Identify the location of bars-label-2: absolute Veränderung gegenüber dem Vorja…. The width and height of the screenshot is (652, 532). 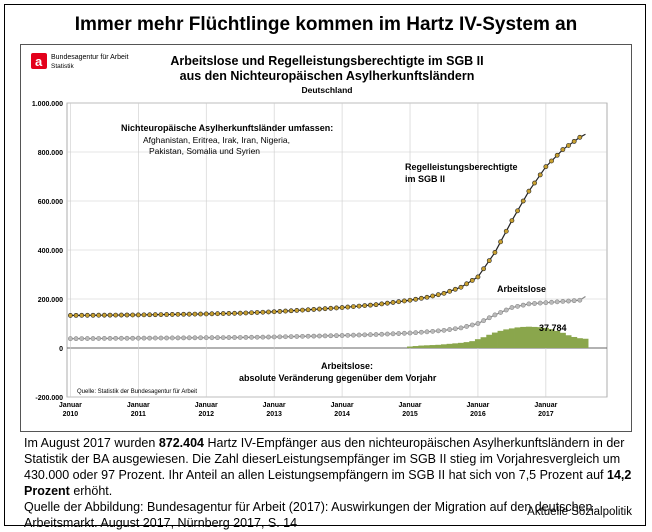
(338, 378).